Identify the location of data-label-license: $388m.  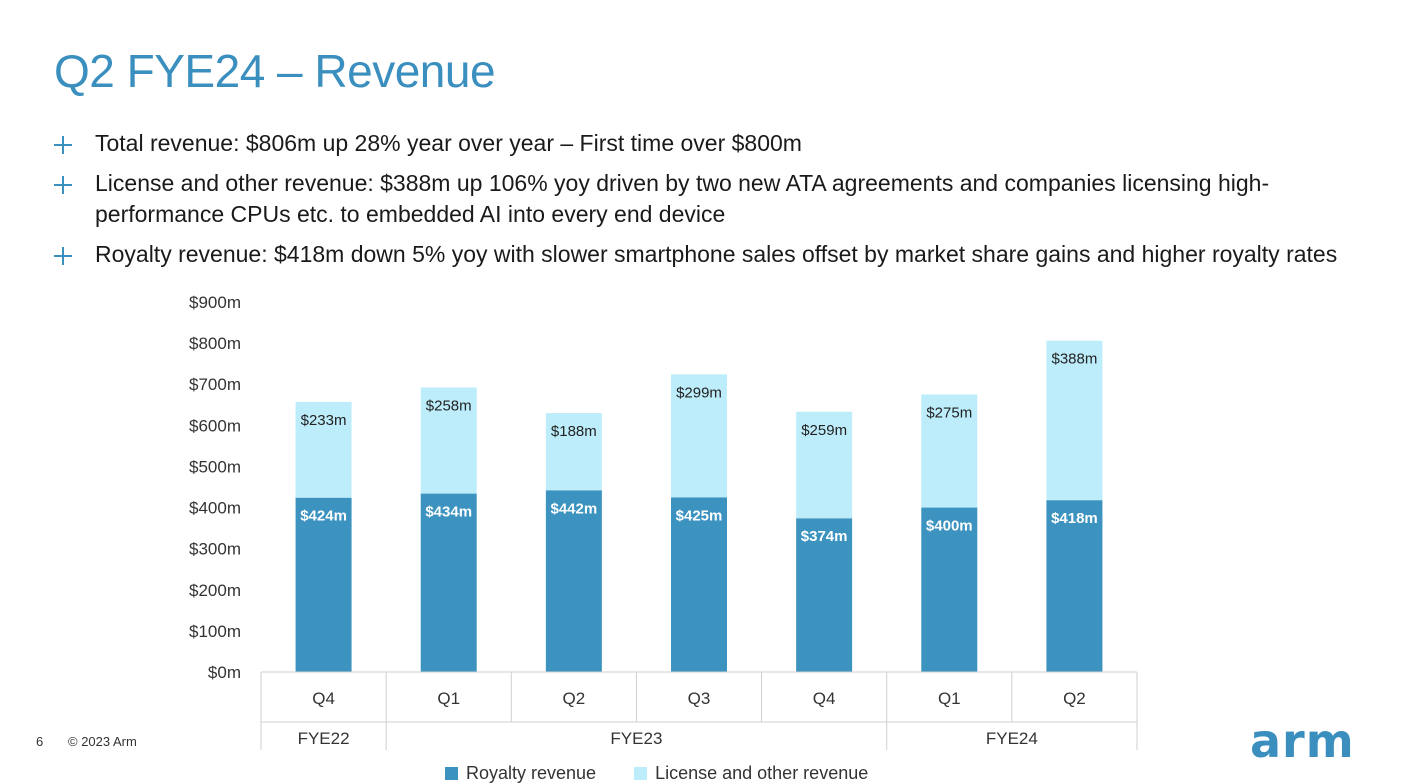
(1074, 359).